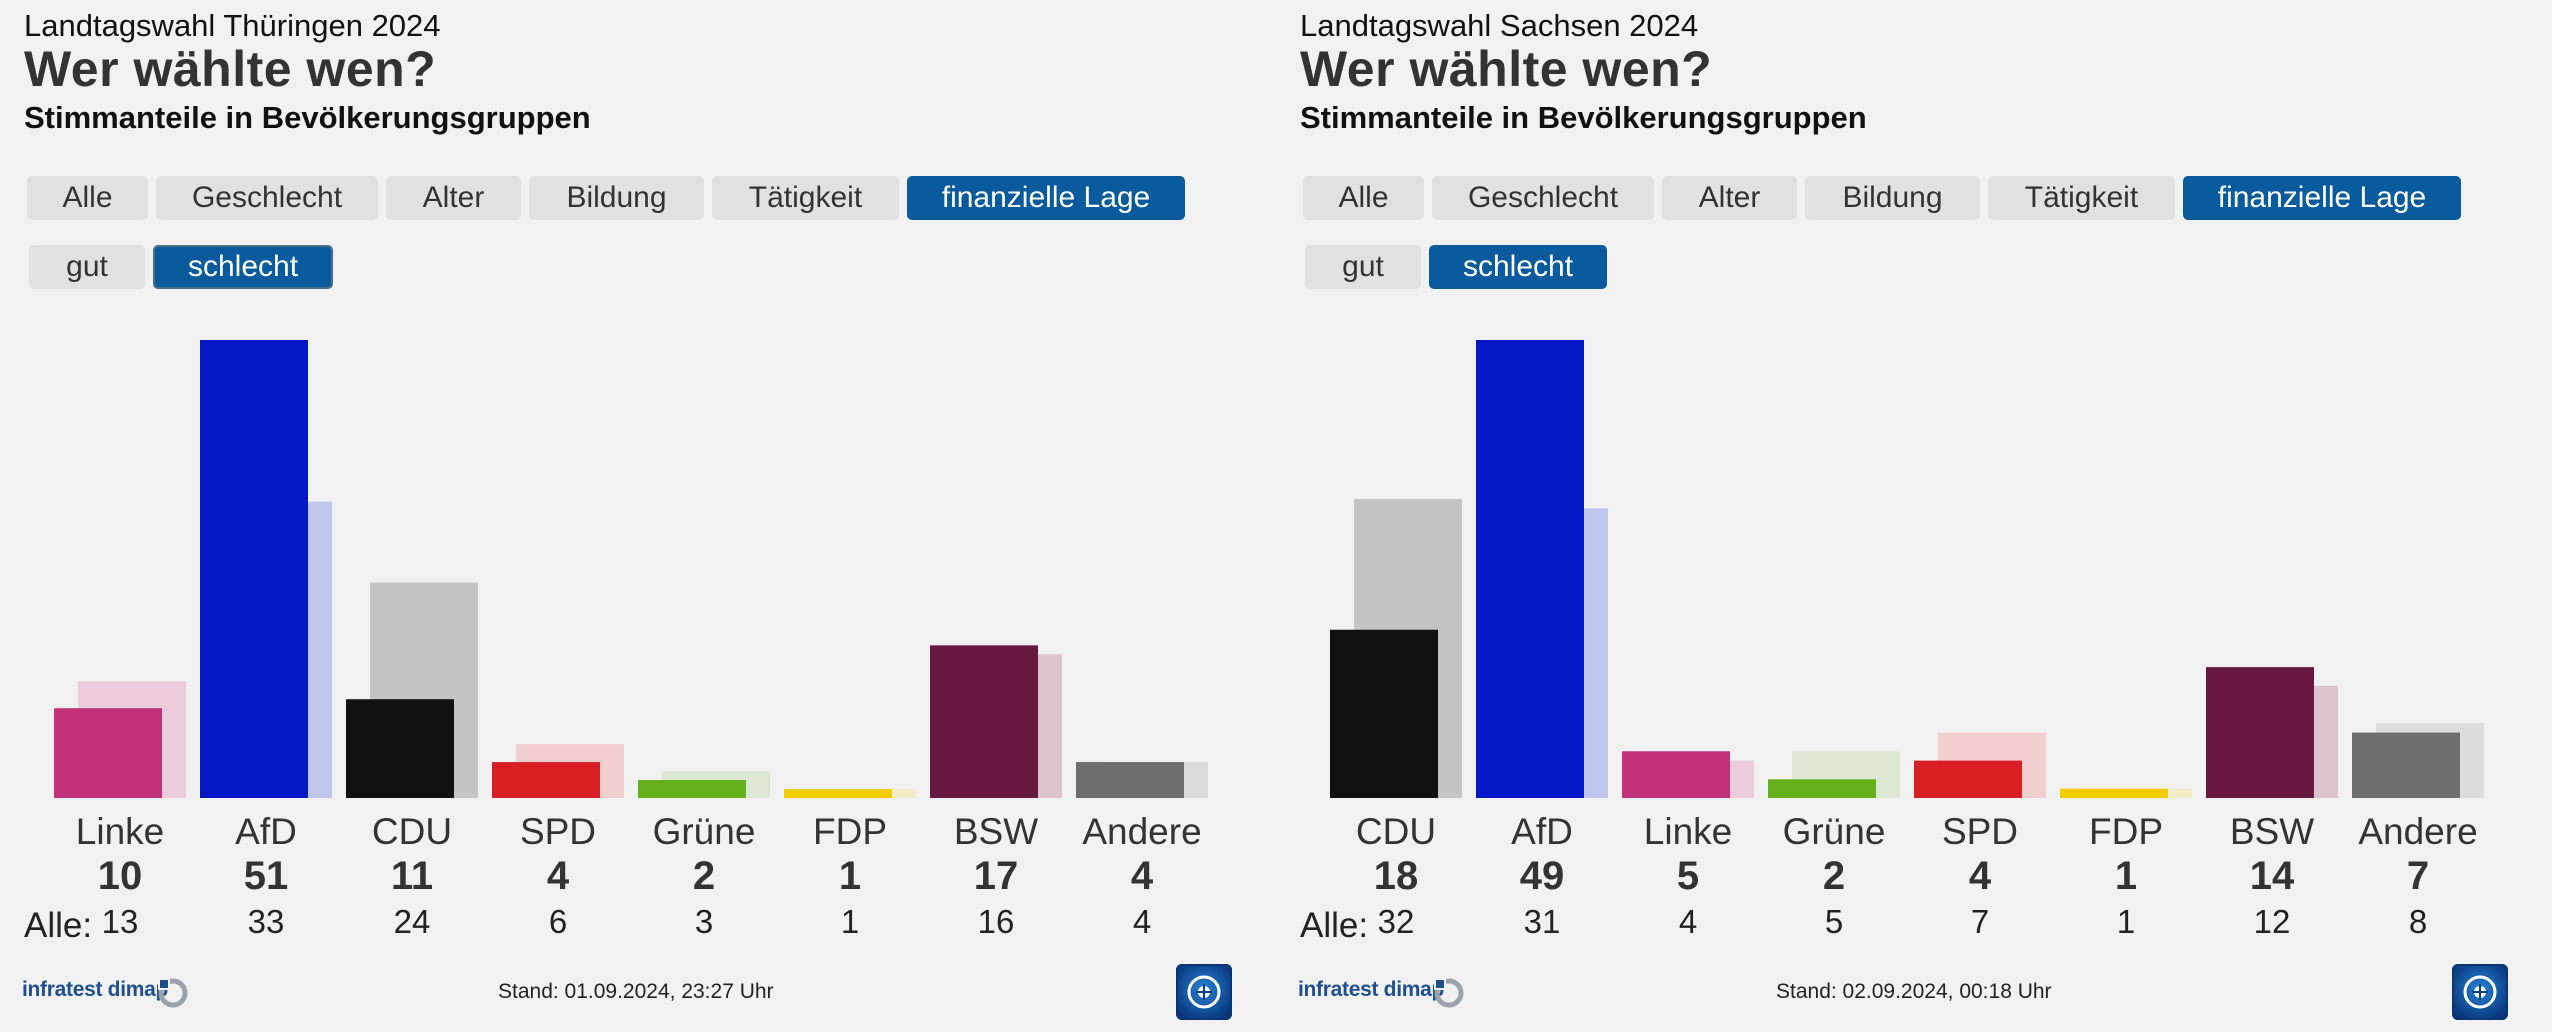 The width and height of the screenshot is (2552, 1032). What do you see at coordinates (232, 25) in the screenshot?
I see `chart-supertitle: Landtagswahl Thüringen 2024` at bounding box center [232, 25].